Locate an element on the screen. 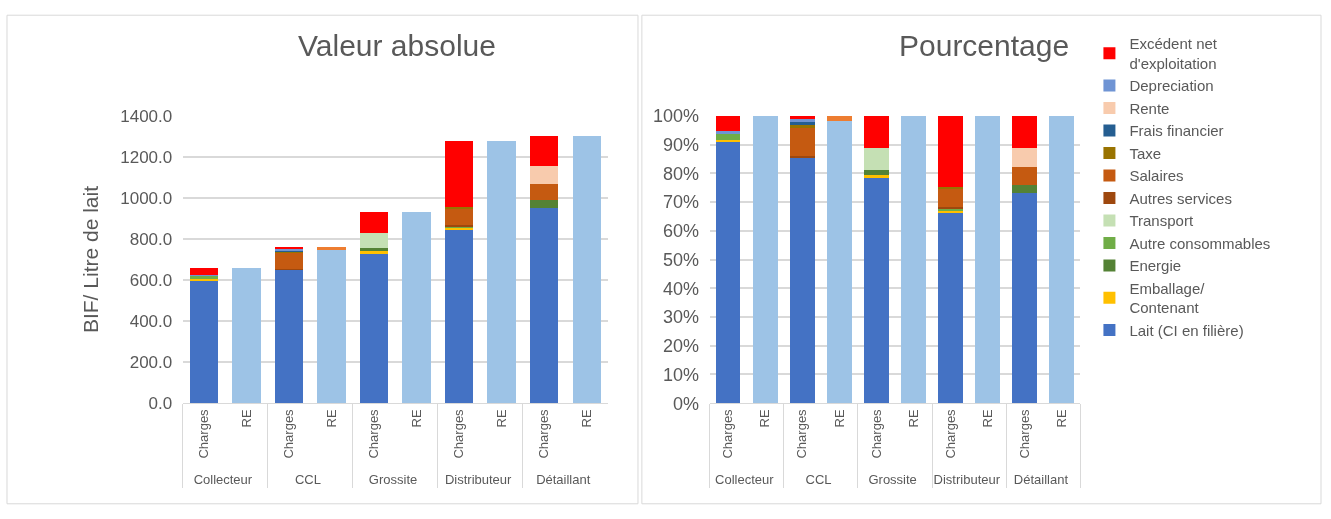 This screenshot has width=1331, height=519. y-tick-label: 60% is located at coordinates (680, 231).